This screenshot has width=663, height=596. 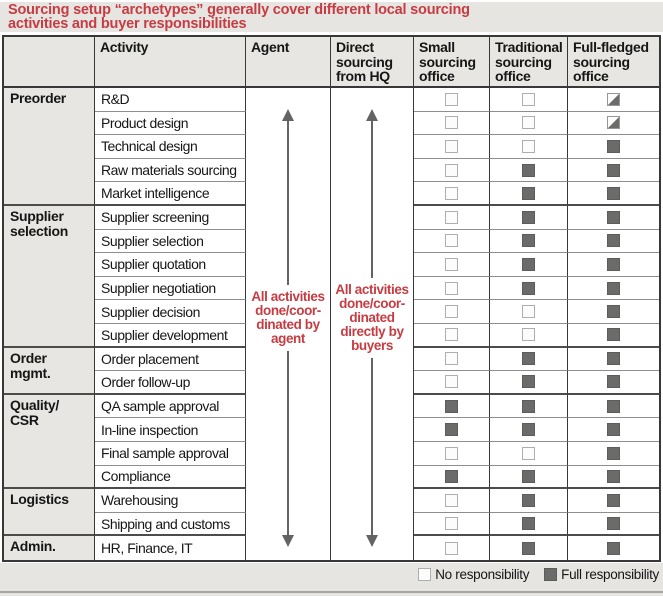 I want to click on activity-cell: In-line inspection, so click(x=170, y=430).